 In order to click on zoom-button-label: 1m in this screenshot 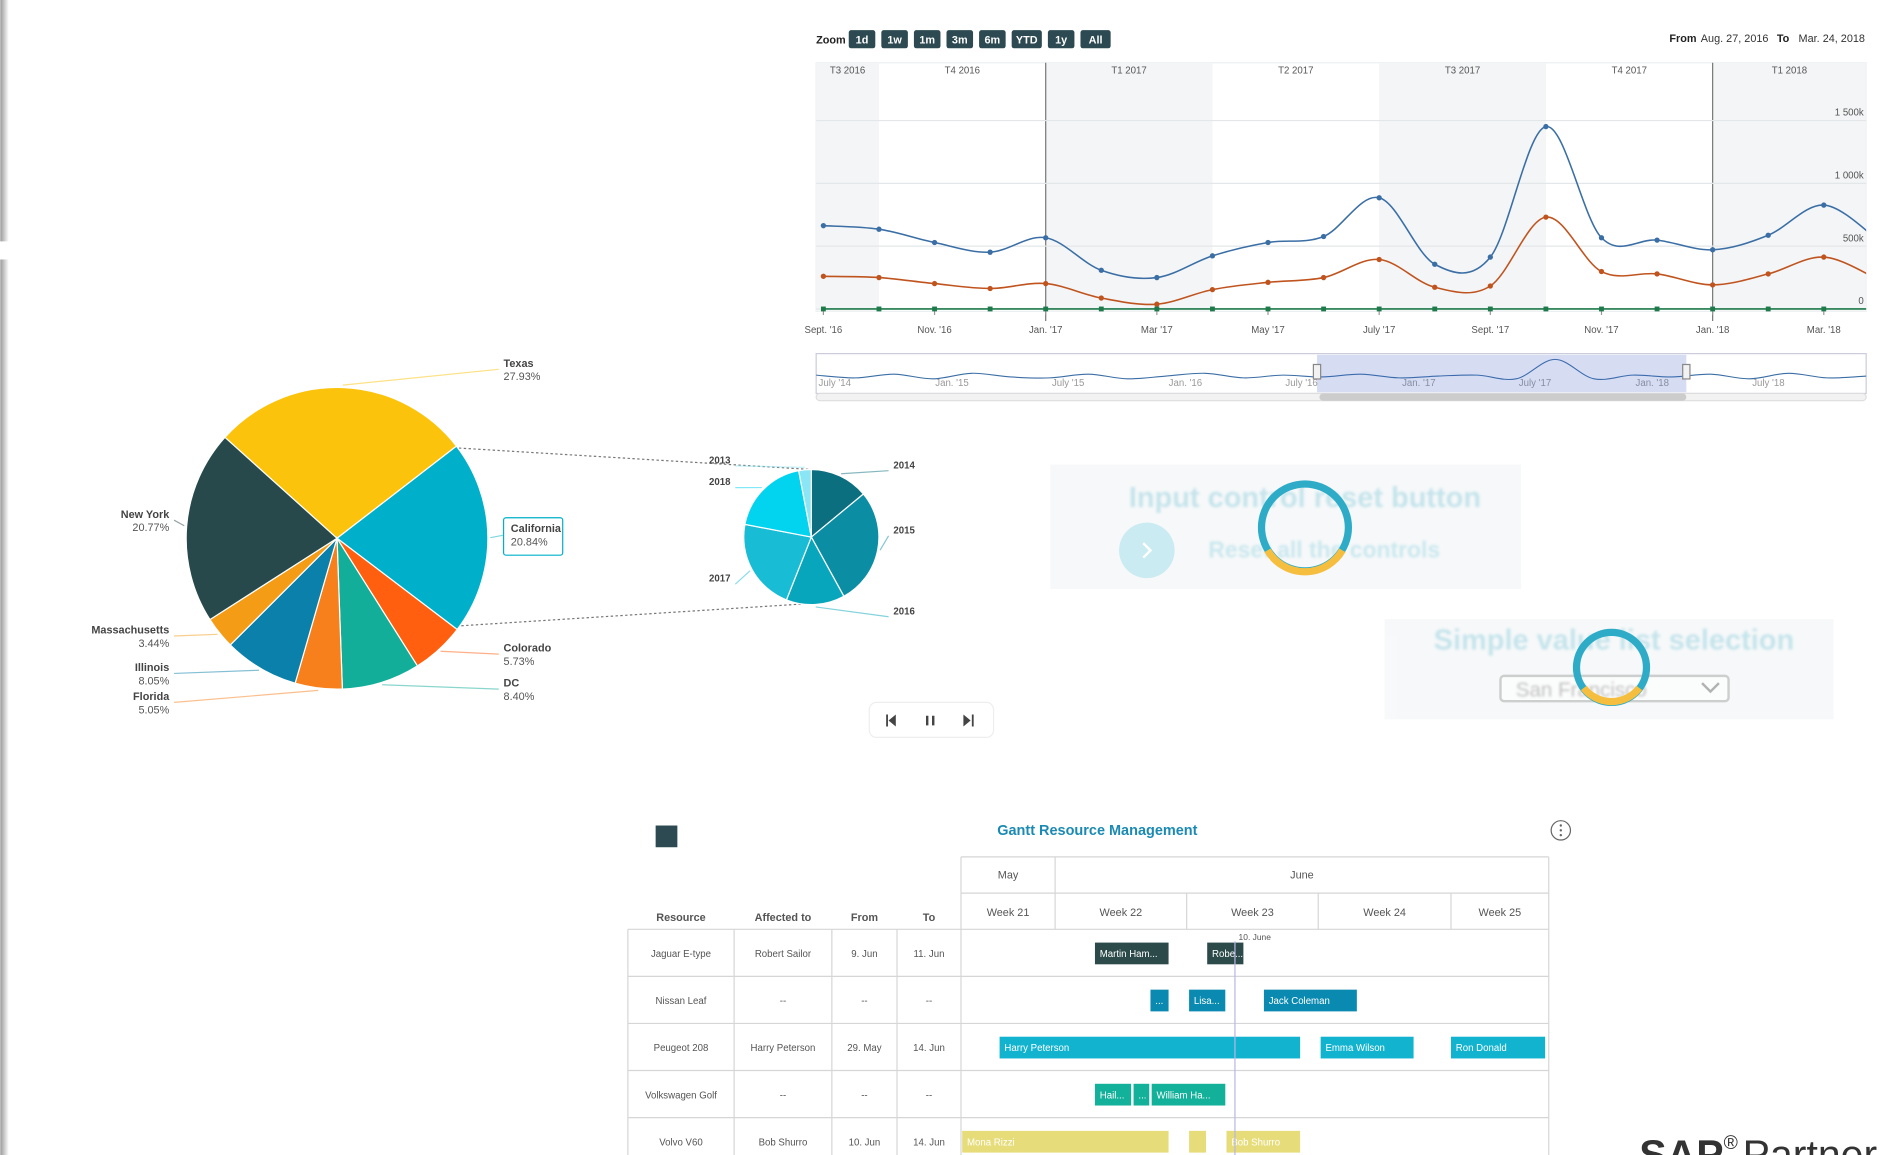, I will do `click(927, 40)`.